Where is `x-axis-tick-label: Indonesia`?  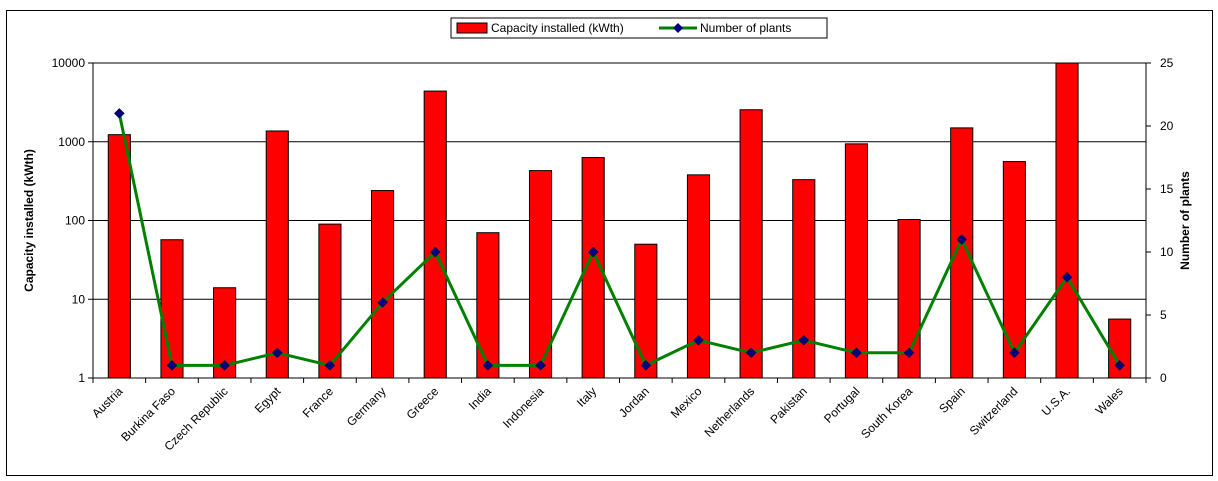 x-axis-tick-label: Indonesia is located at coordinates (523, 407).